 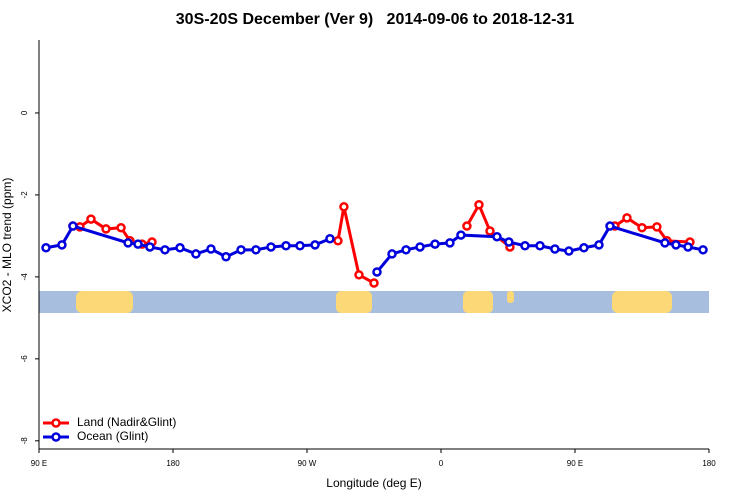 I want to click on y-tick-label: -2, so click(x=24, y=195).